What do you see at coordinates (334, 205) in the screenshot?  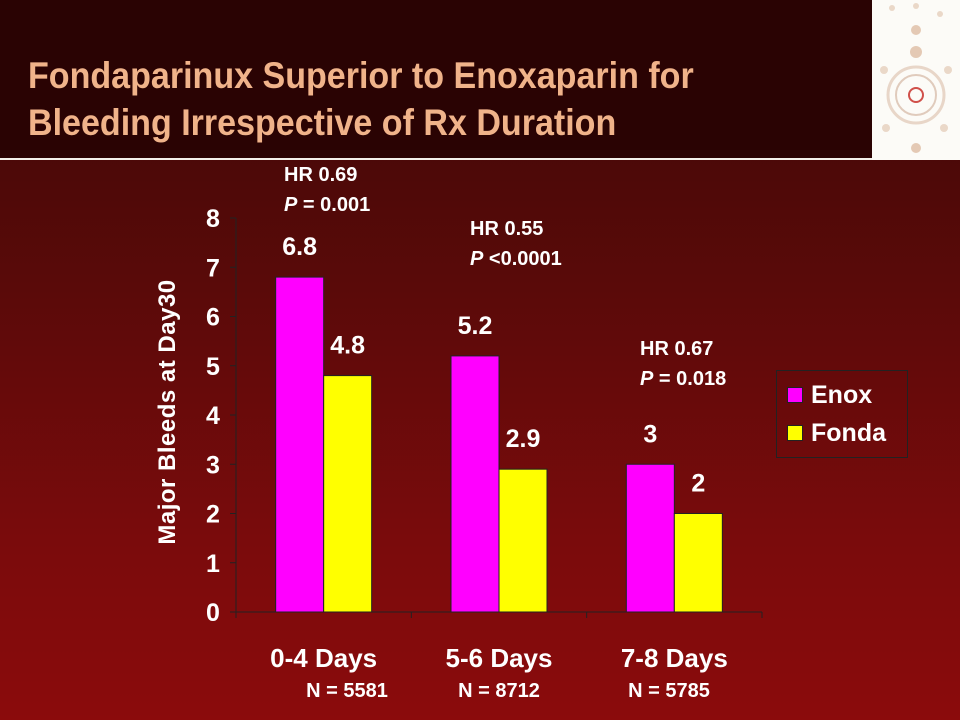 I see `p-value-text: = 0.001` at bounding box center [334, 205].